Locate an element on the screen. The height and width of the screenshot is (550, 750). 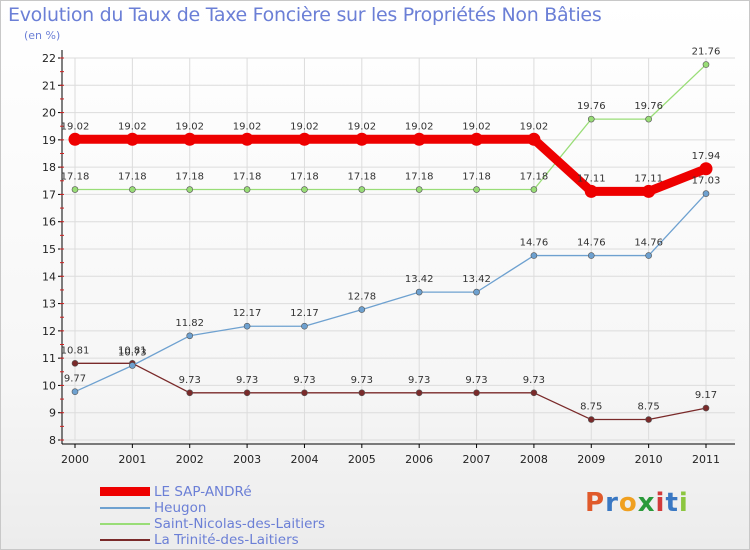
data-label: 17.94 is located at coordinates (706, 156).